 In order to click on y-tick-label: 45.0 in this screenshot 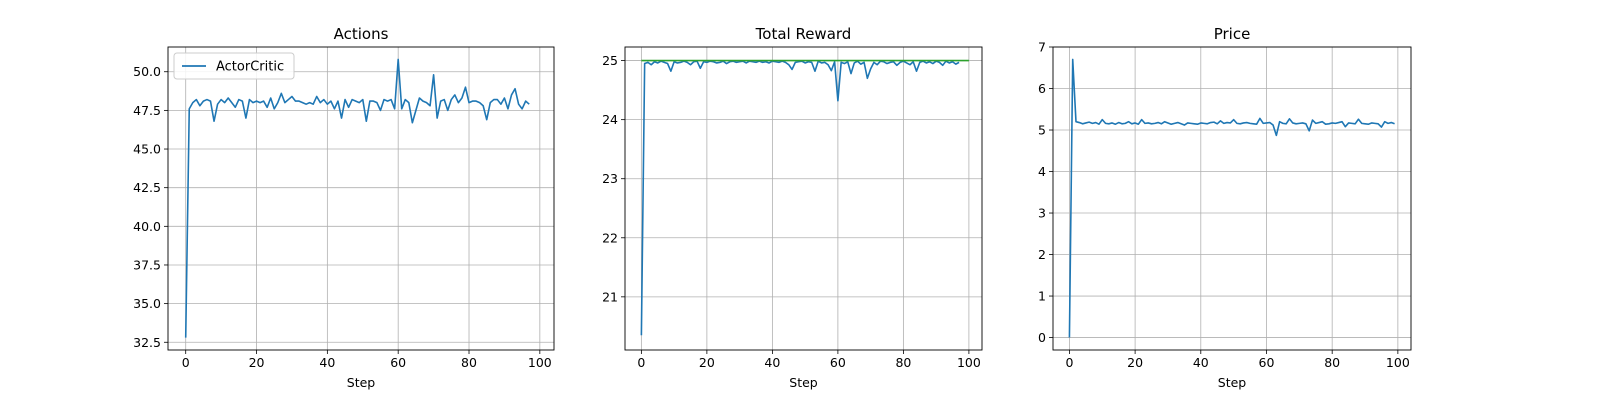, I will do `click(147, 149)`.